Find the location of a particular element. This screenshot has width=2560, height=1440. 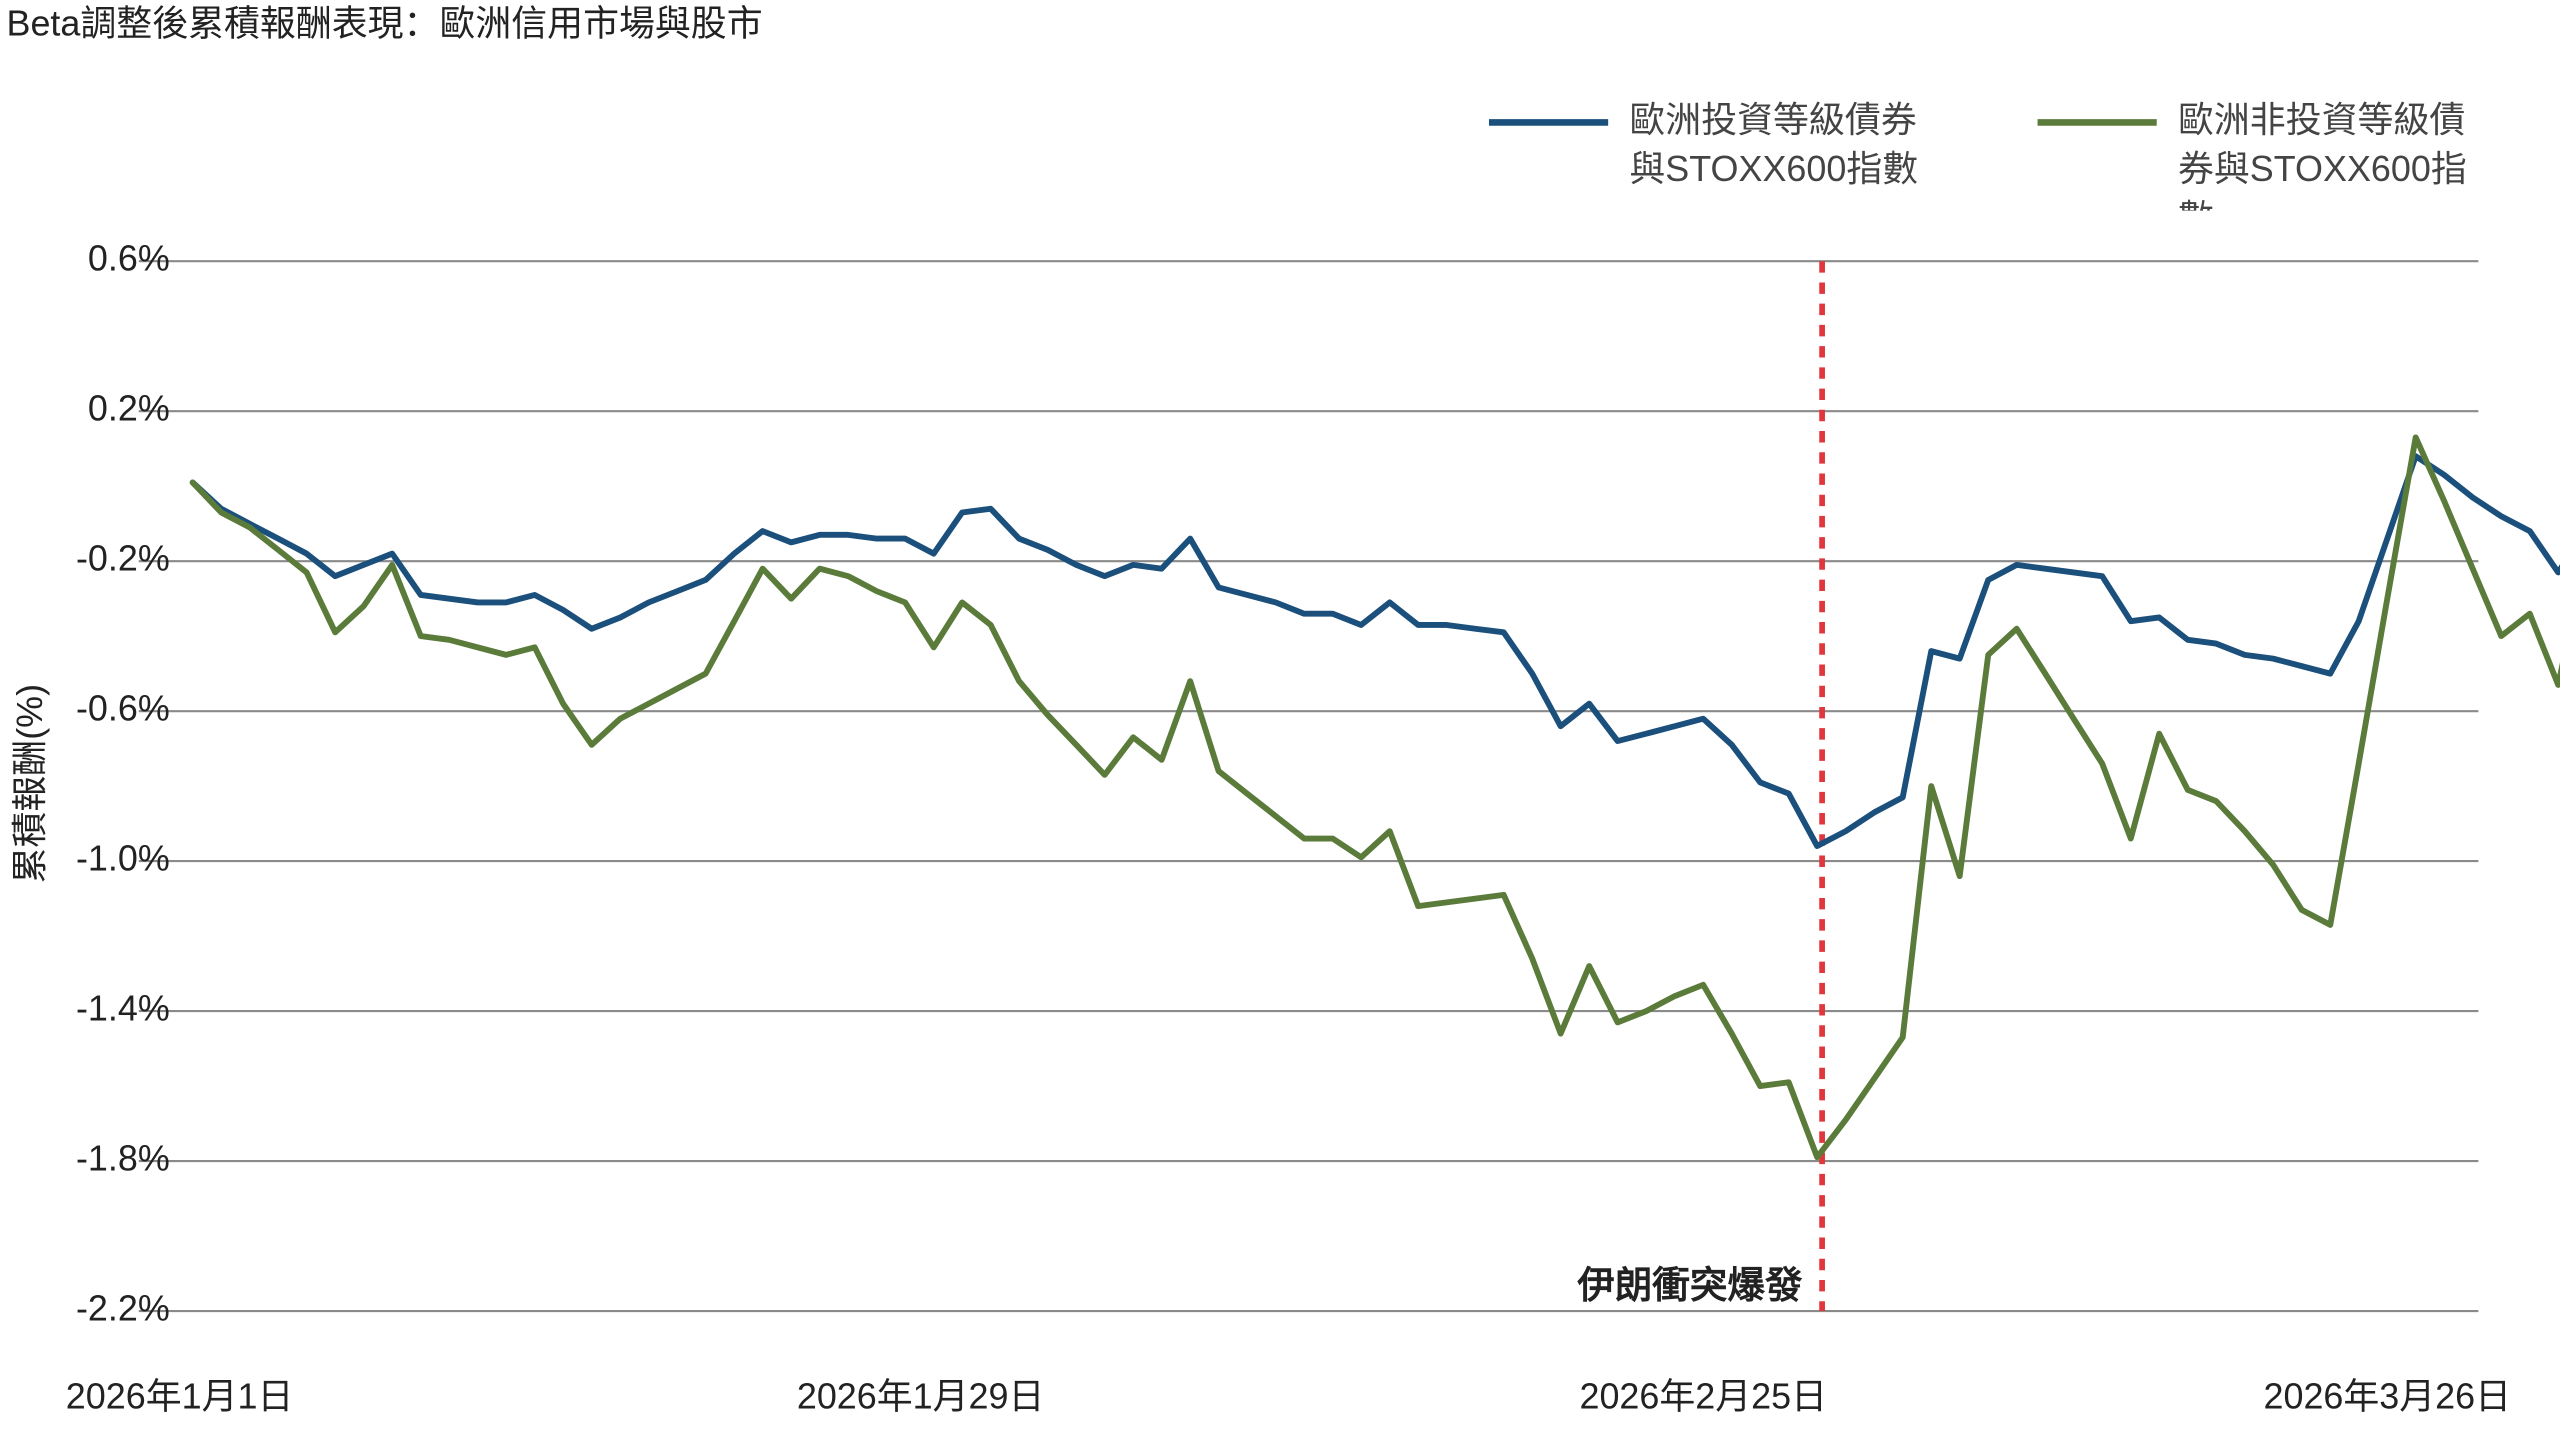

event-label: 伊朗衝突爆發 is located at coordinates (1689, 1285).